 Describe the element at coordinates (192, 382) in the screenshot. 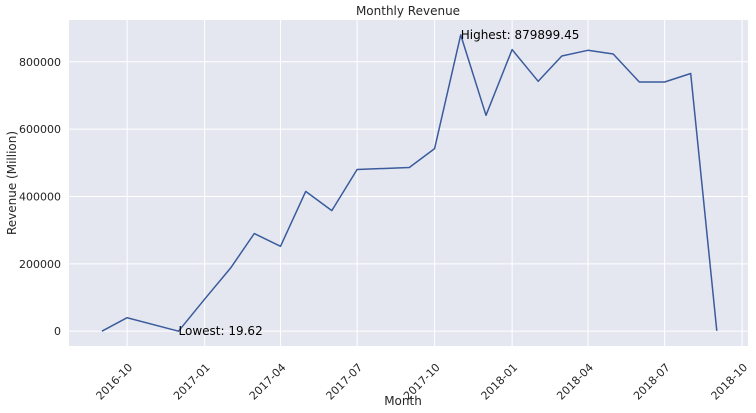

I see `x-tick-label: 2017-01` at that location.